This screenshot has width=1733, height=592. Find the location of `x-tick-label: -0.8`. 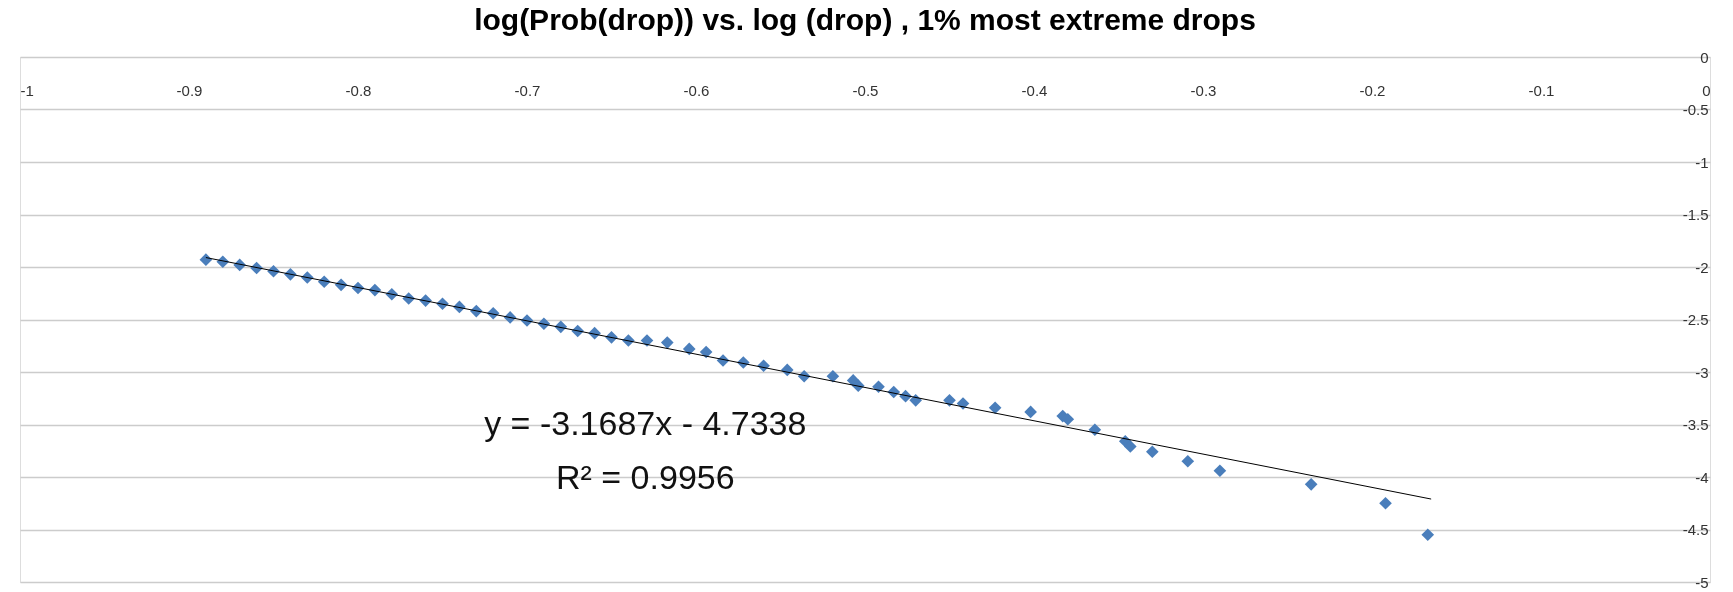

x-tick-label: -0.8 is located at coordinates (358, 90).